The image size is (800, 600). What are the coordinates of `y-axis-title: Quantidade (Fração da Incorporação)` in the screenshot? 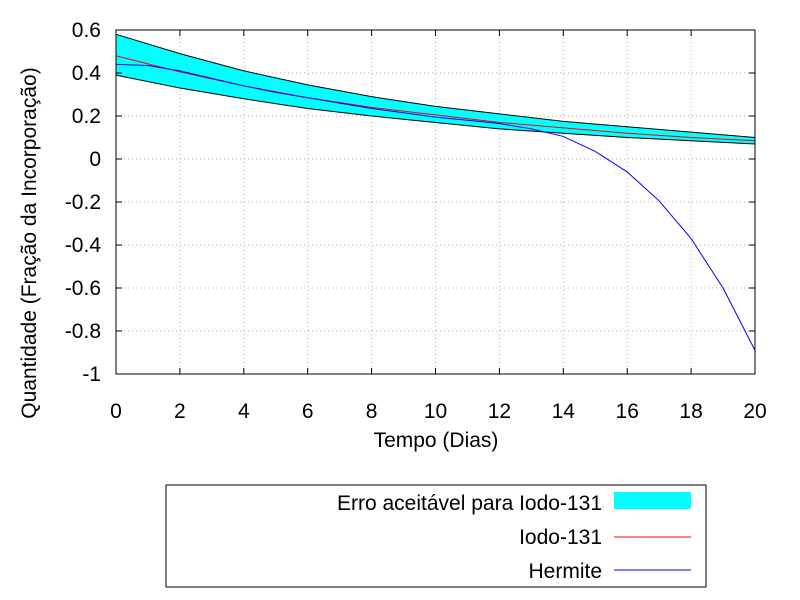 It's located at (29, 242).